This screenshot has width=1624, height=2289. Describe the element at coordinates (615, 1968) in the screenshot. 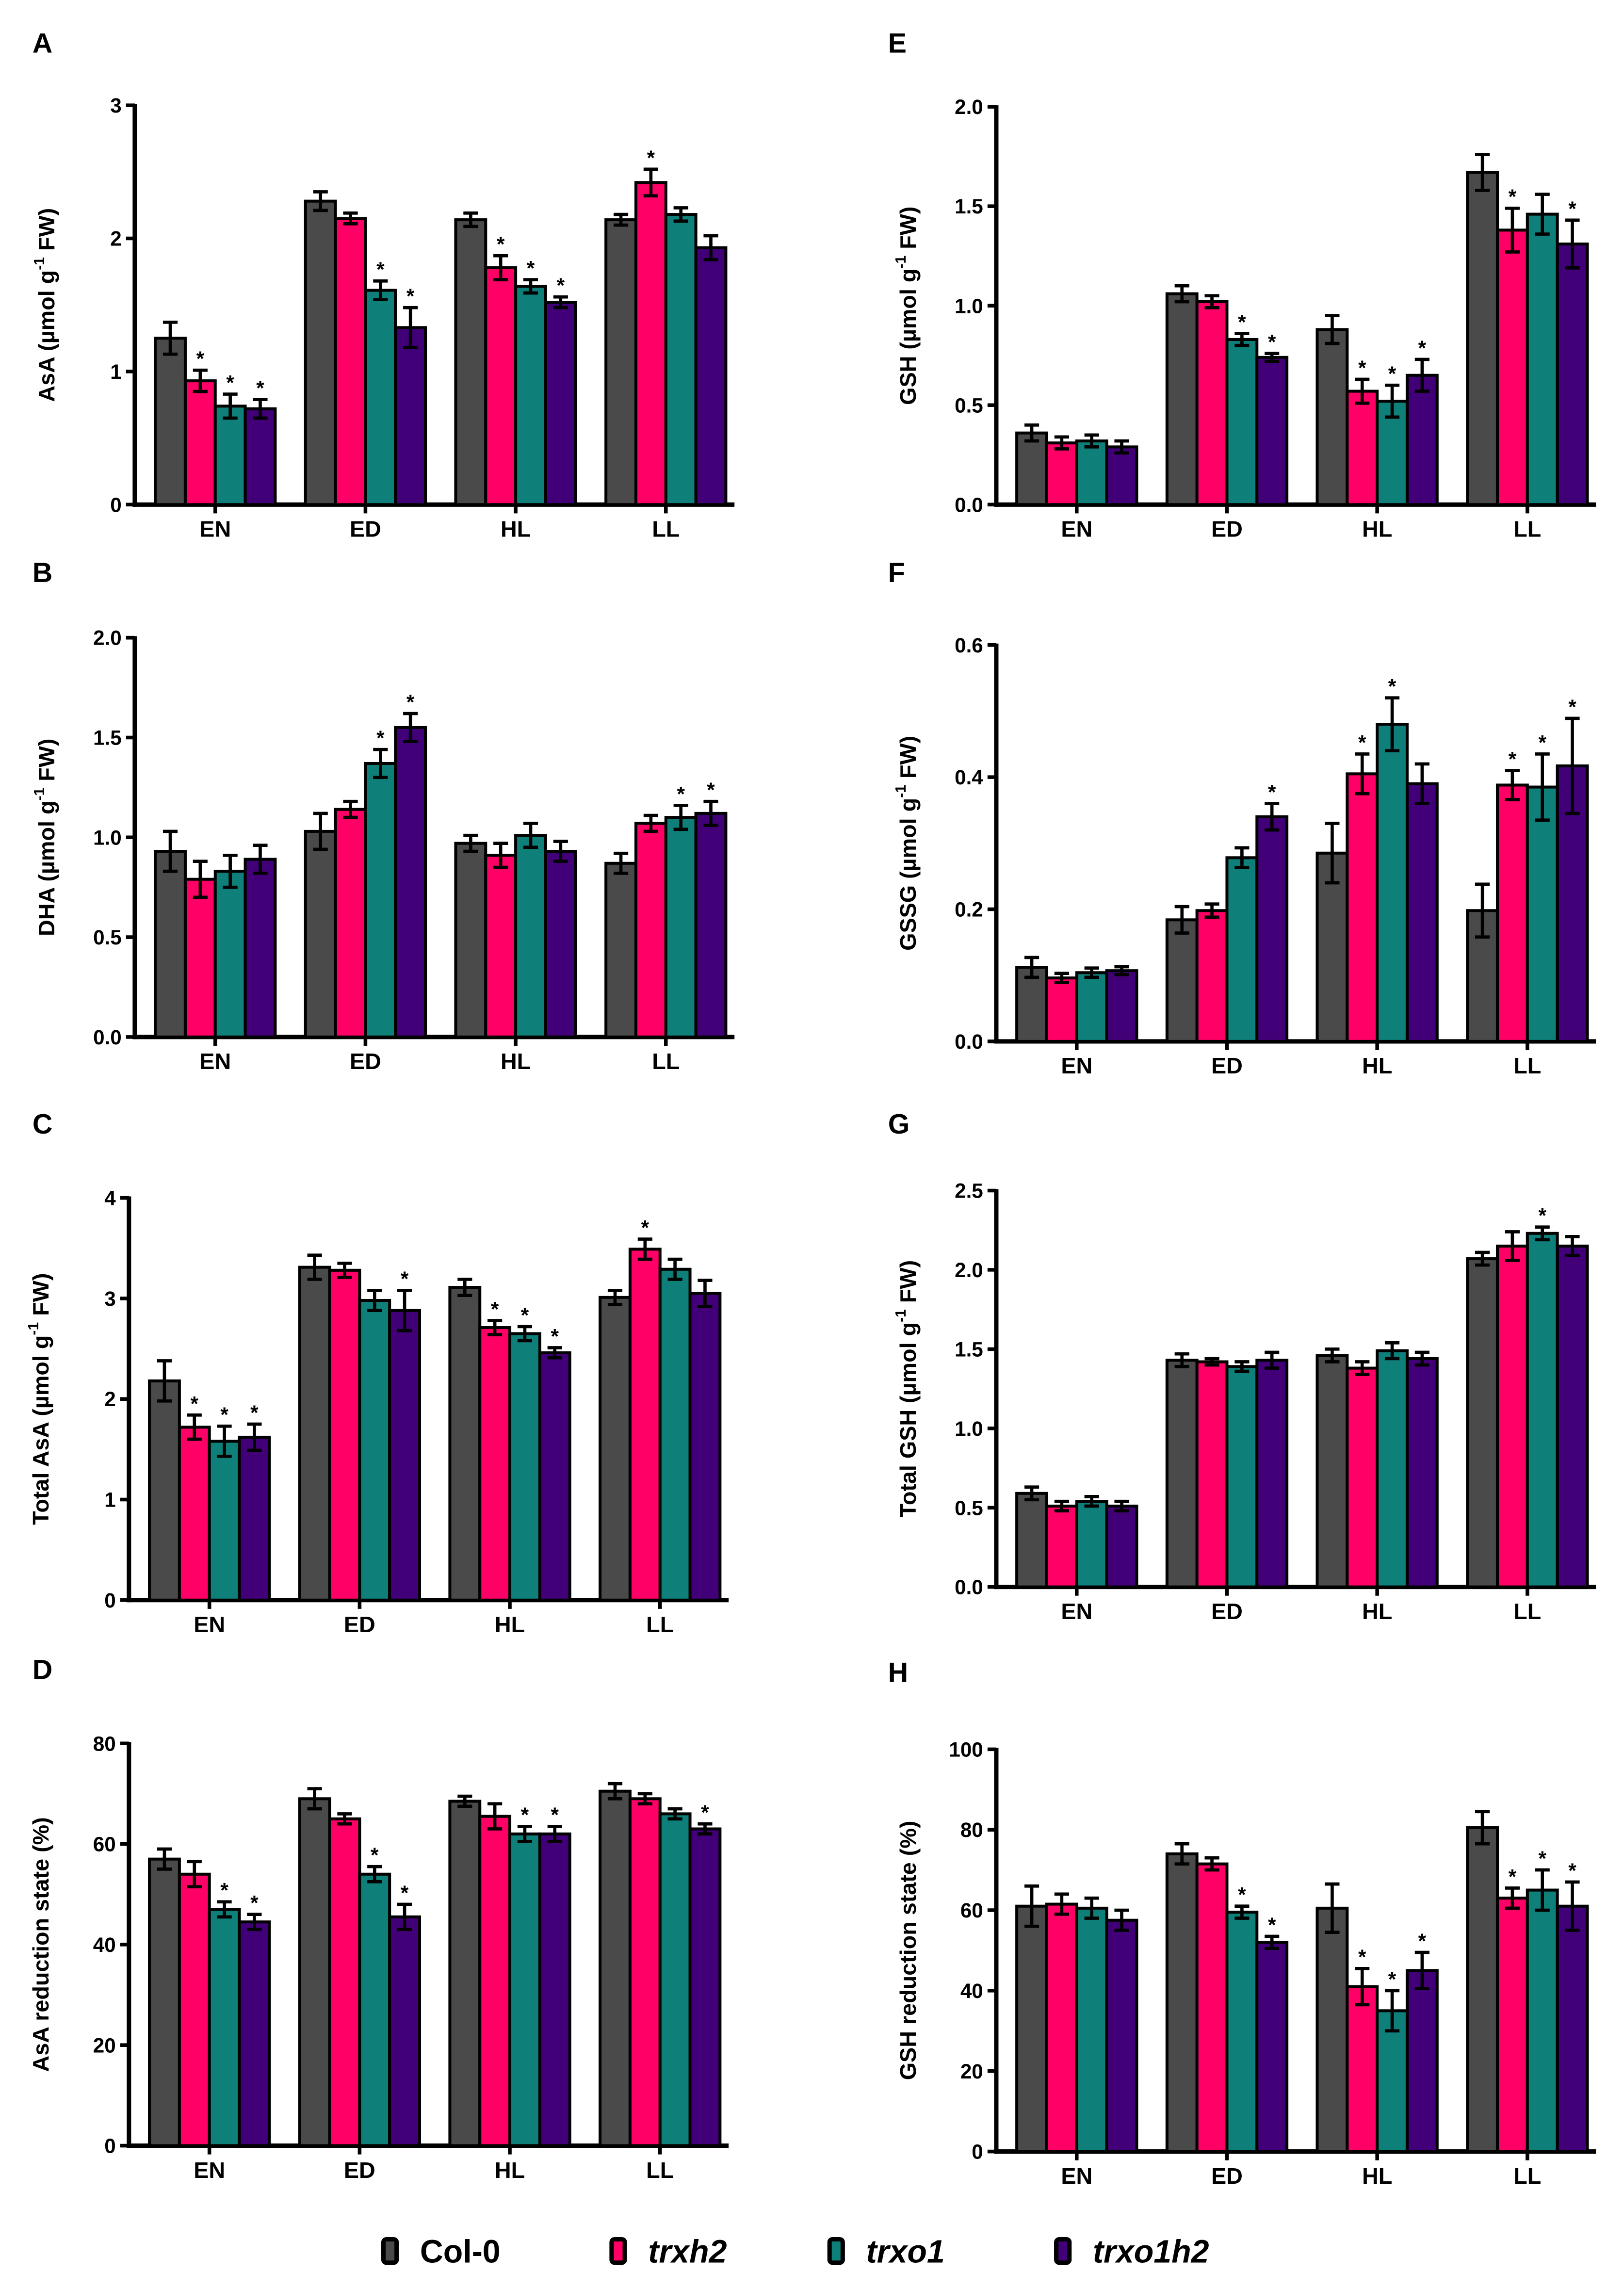

I see `bar-col-0-ll` at that location.